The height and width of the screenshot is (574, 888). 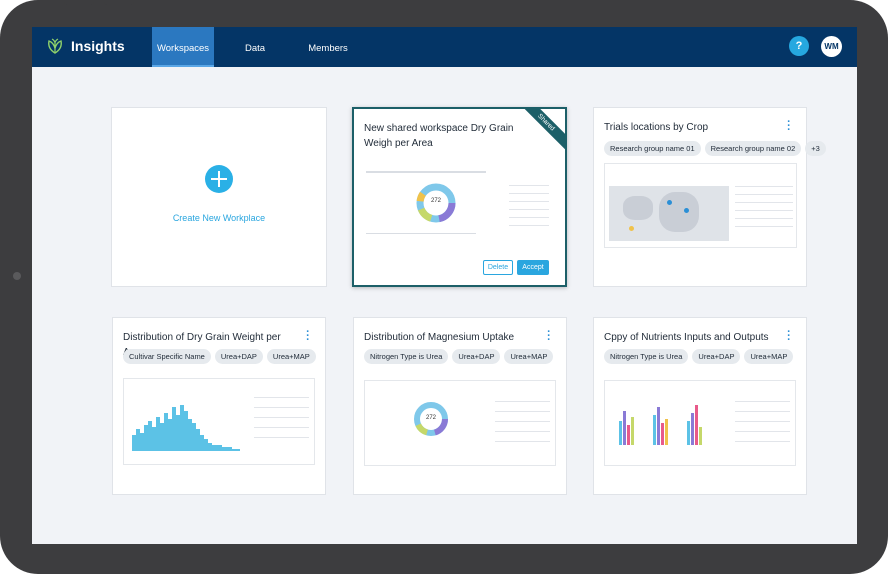 I want to click on tag-more-count: +3, so click(x=815, y=148).